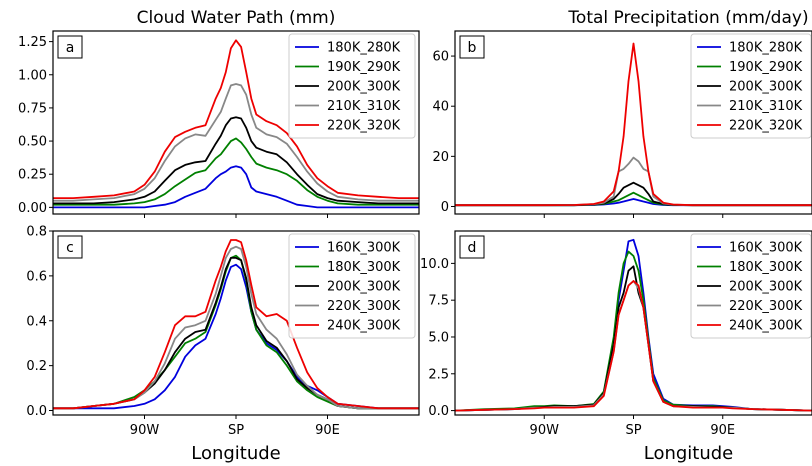 The image size is (812, 466). Describe the element at coordinates (32, 208) in the screenshot. I see `y-tick-label: 0.00` at that location.